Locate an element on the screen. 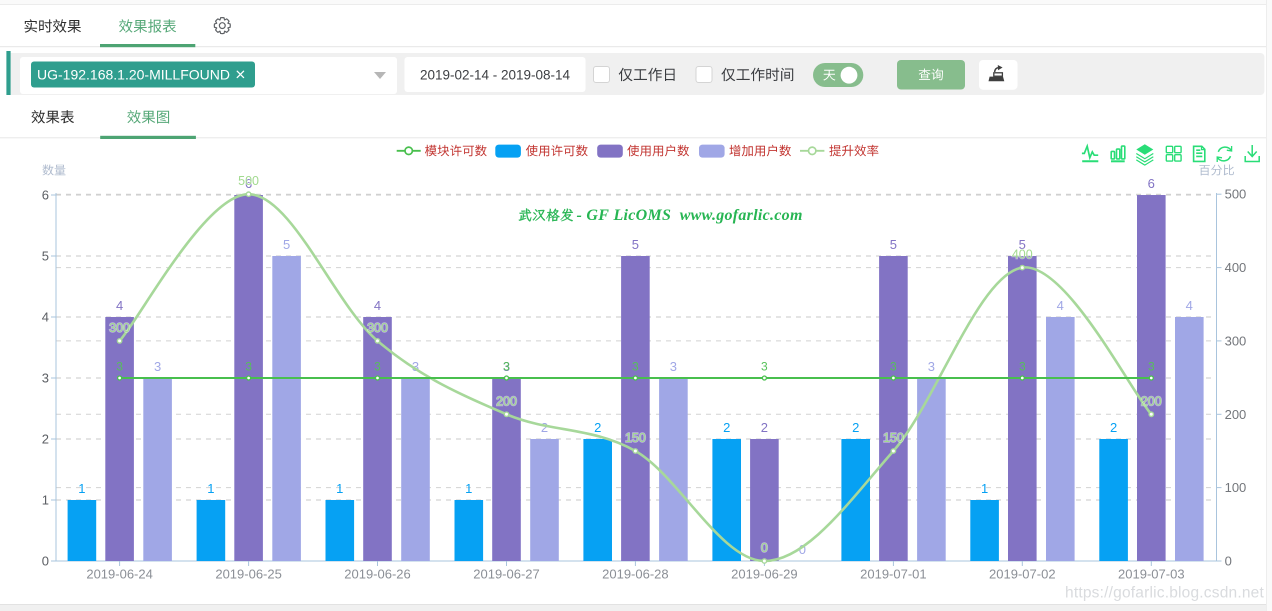  svg-text: UG-192.168.1.20-MILLFOUND is located at coordinates (133, 75).